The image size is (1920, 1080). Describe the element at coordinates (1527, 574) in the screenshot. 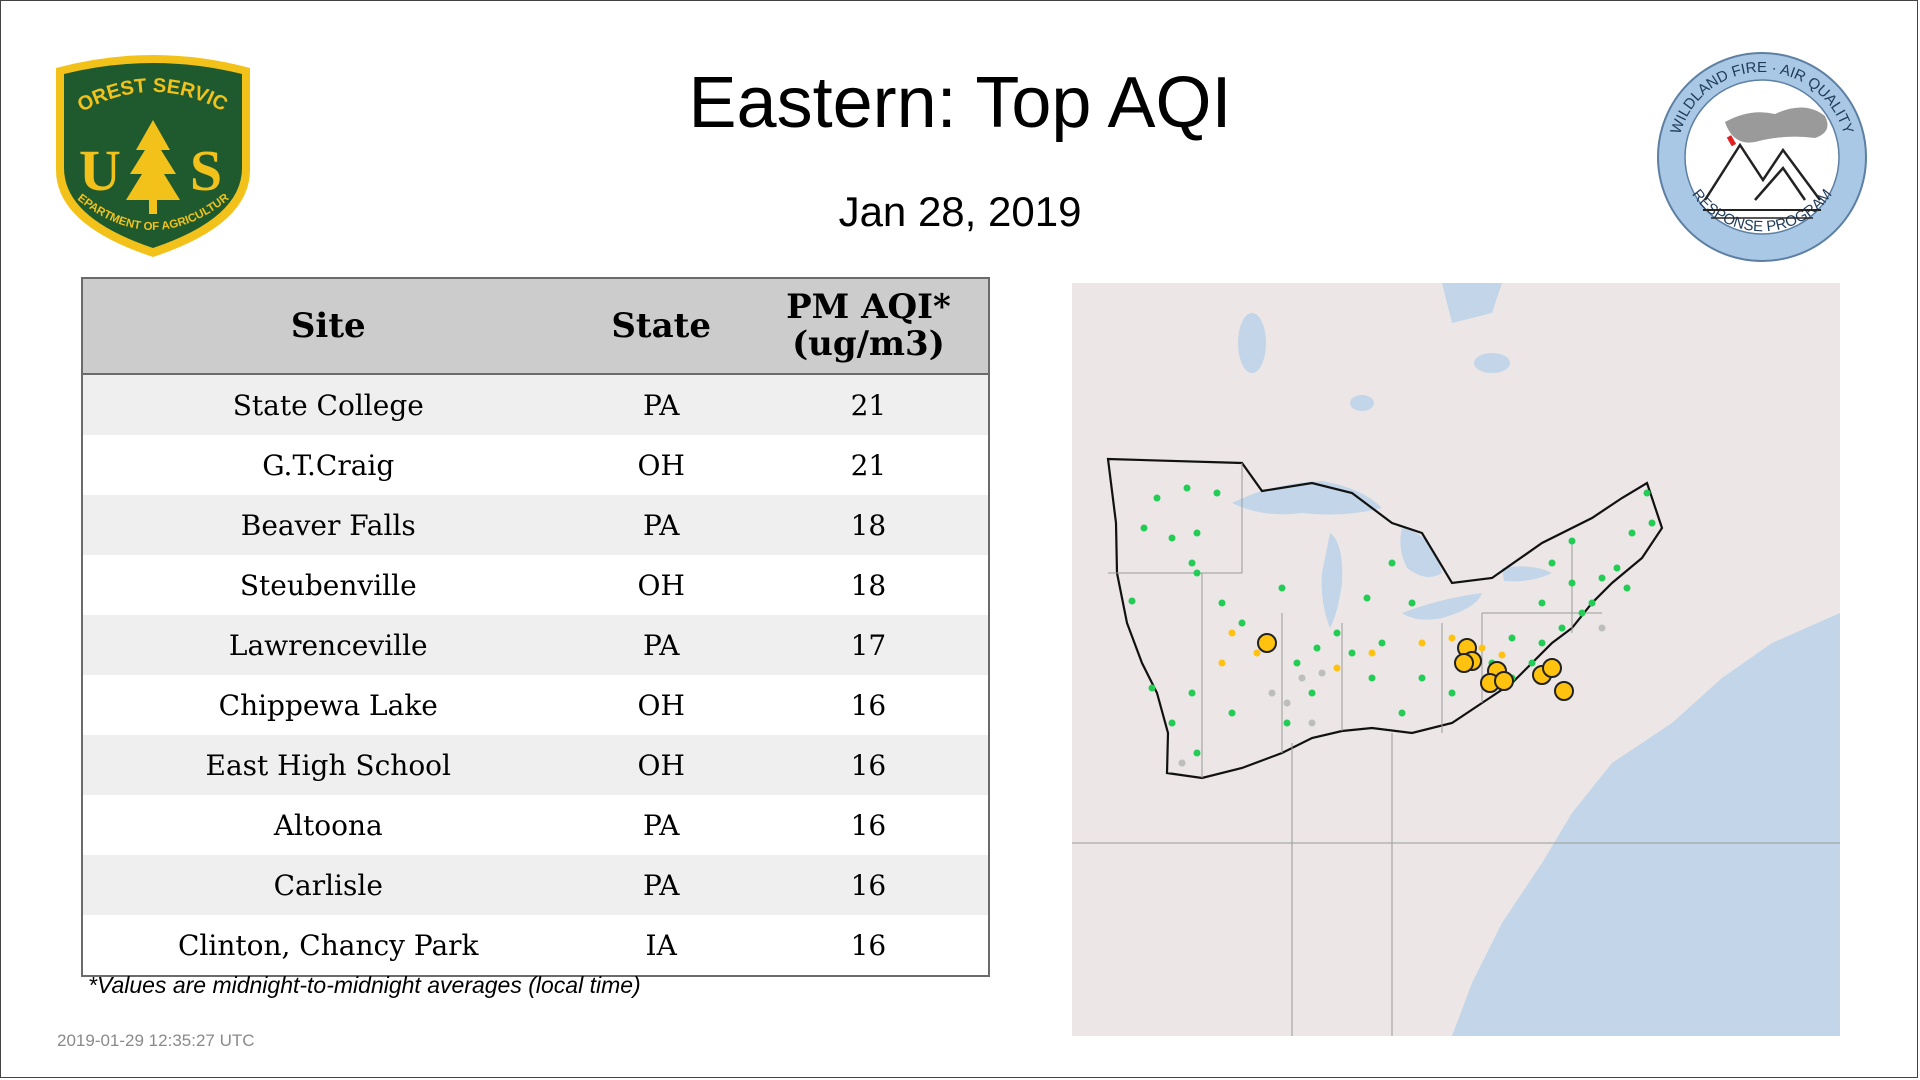

I see `lake-ontario` at that location.